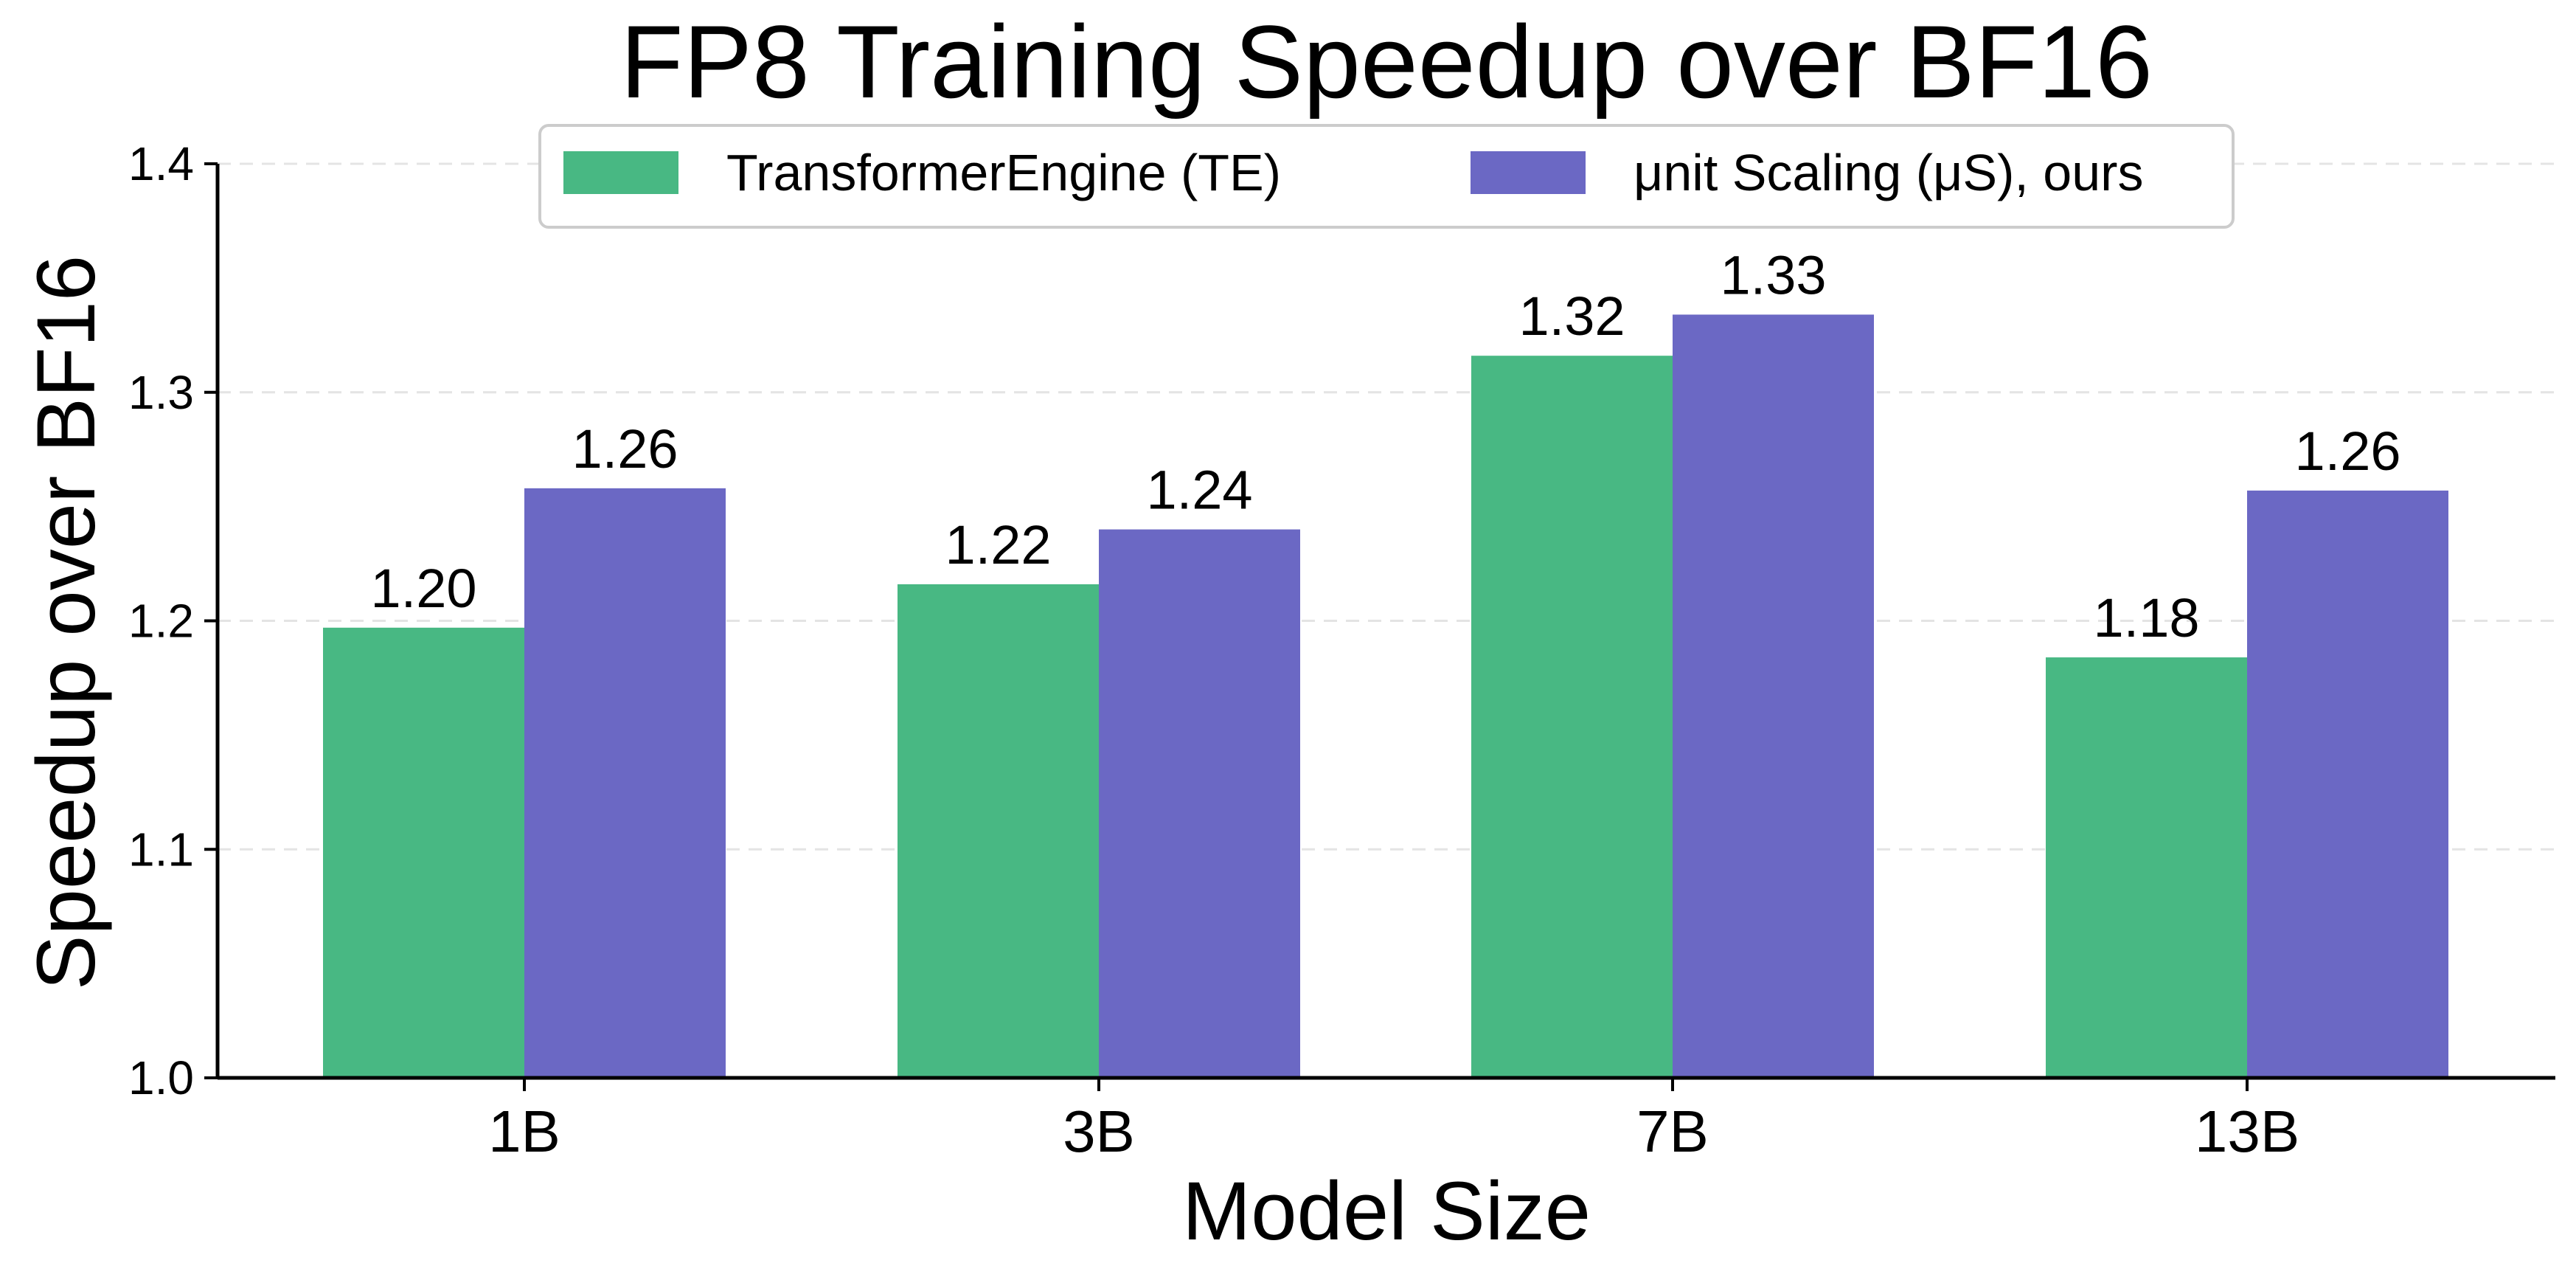  I want to click on value-label-us-1b: 1.26, so click(625, 449).